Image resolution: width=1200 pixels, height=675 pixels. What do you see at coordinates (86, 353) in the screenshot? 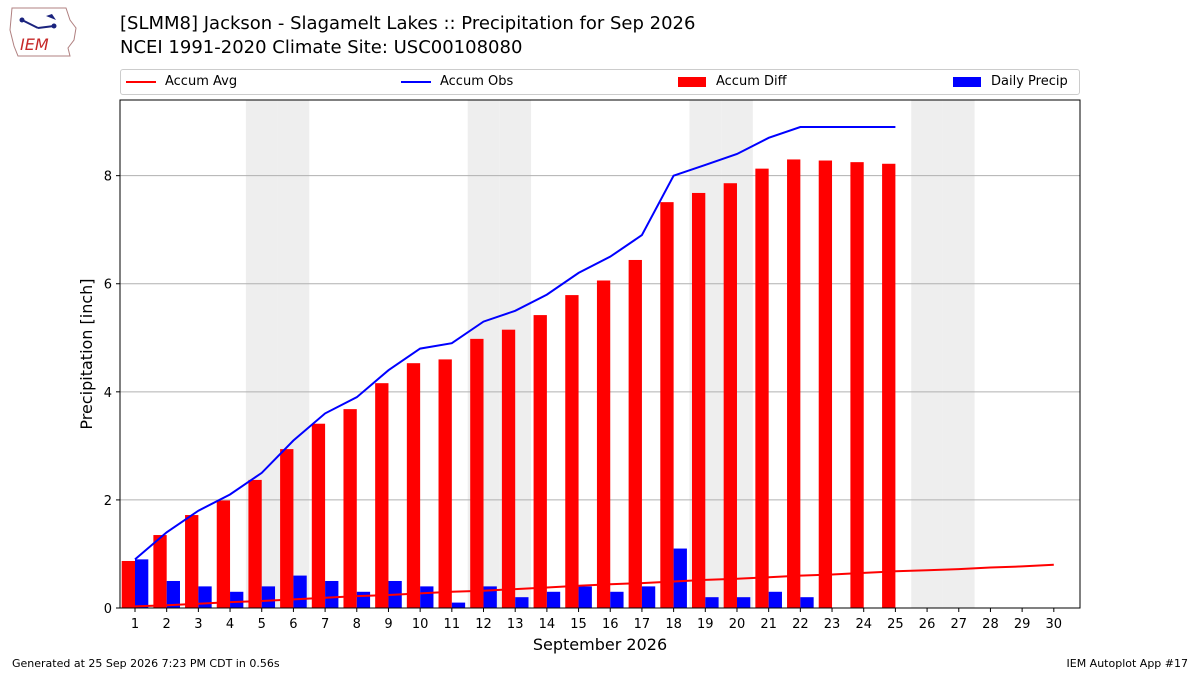
I see `y-axis-label: Precipitation [inch]` at bounding box center [86, 353].